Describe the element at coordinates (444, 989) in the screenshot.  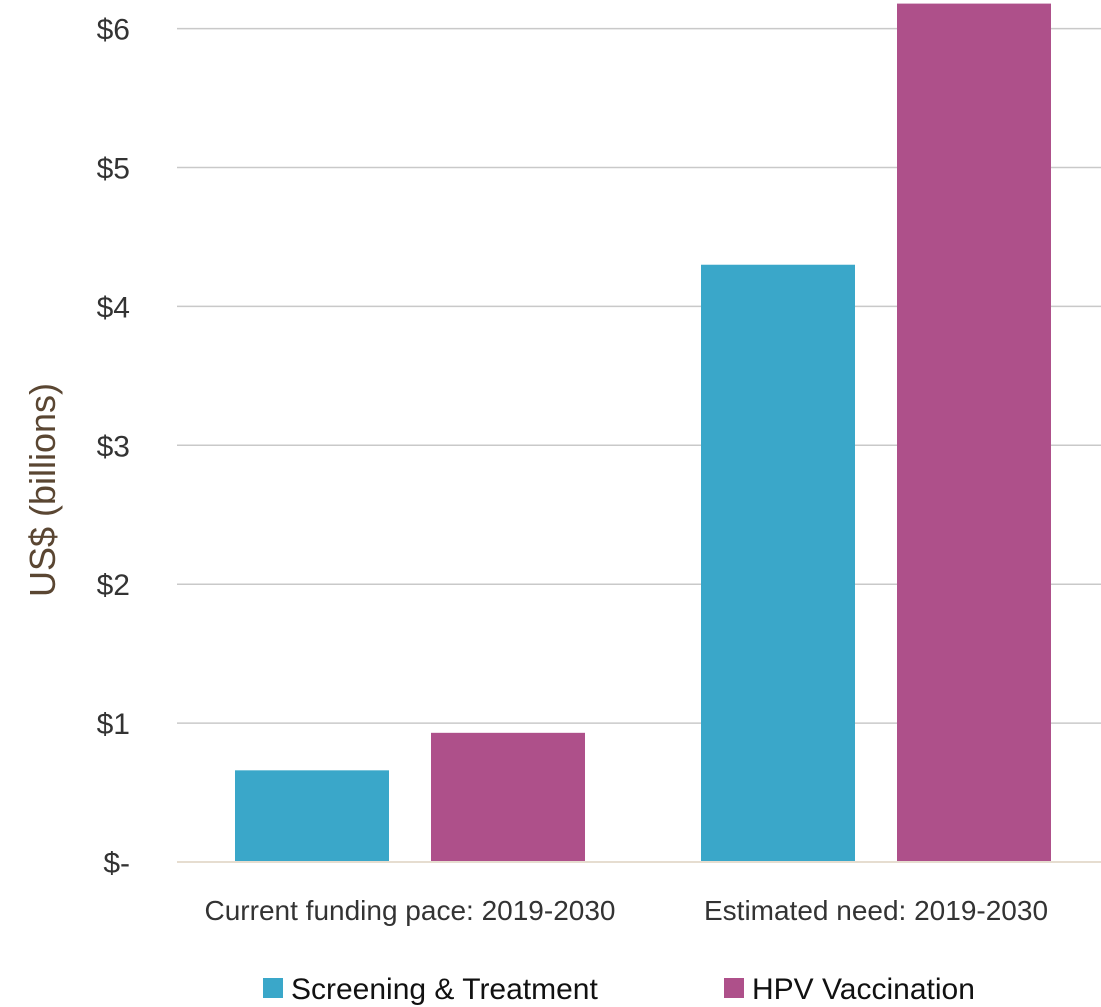
I see `legend-label: Screening & Treatment` at that location.